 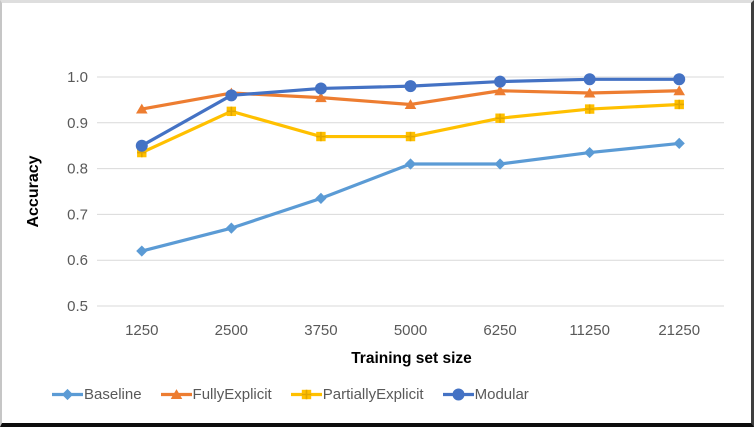 What do you see at coordinates (77, 77) in the screenshot?
I see `y-tick-label: 1.0` at bounding box center [77, 77].